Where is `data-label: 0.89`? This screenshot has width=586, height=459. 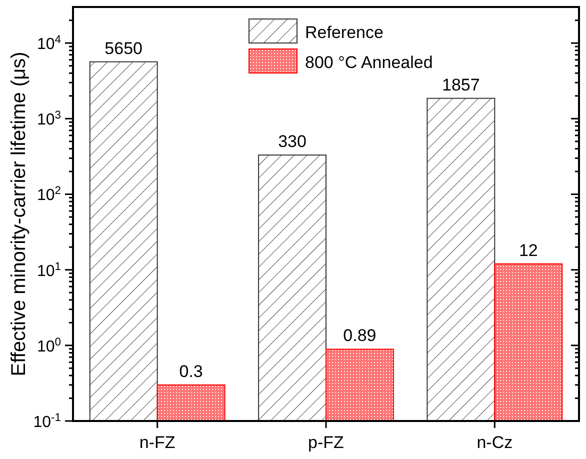 data-label: 0.89 is located at coordinates (359, 336).